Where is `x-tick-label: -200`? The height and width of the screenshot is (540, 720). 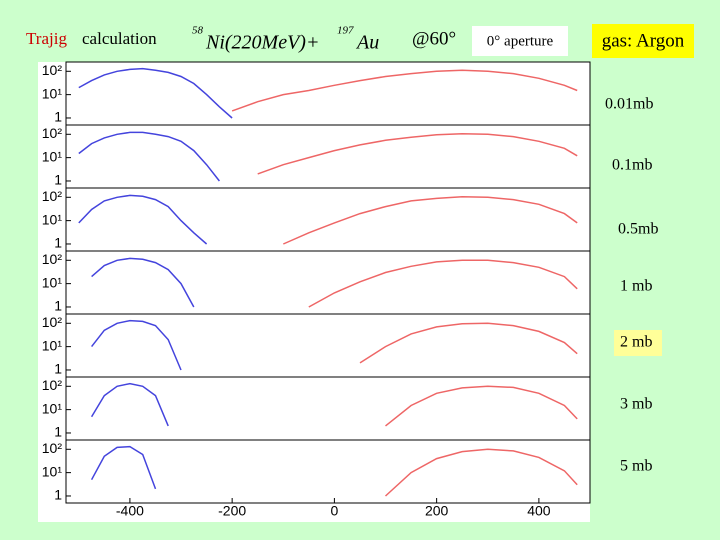 x-tick-label: -200 is located at coordinates (232, 511).